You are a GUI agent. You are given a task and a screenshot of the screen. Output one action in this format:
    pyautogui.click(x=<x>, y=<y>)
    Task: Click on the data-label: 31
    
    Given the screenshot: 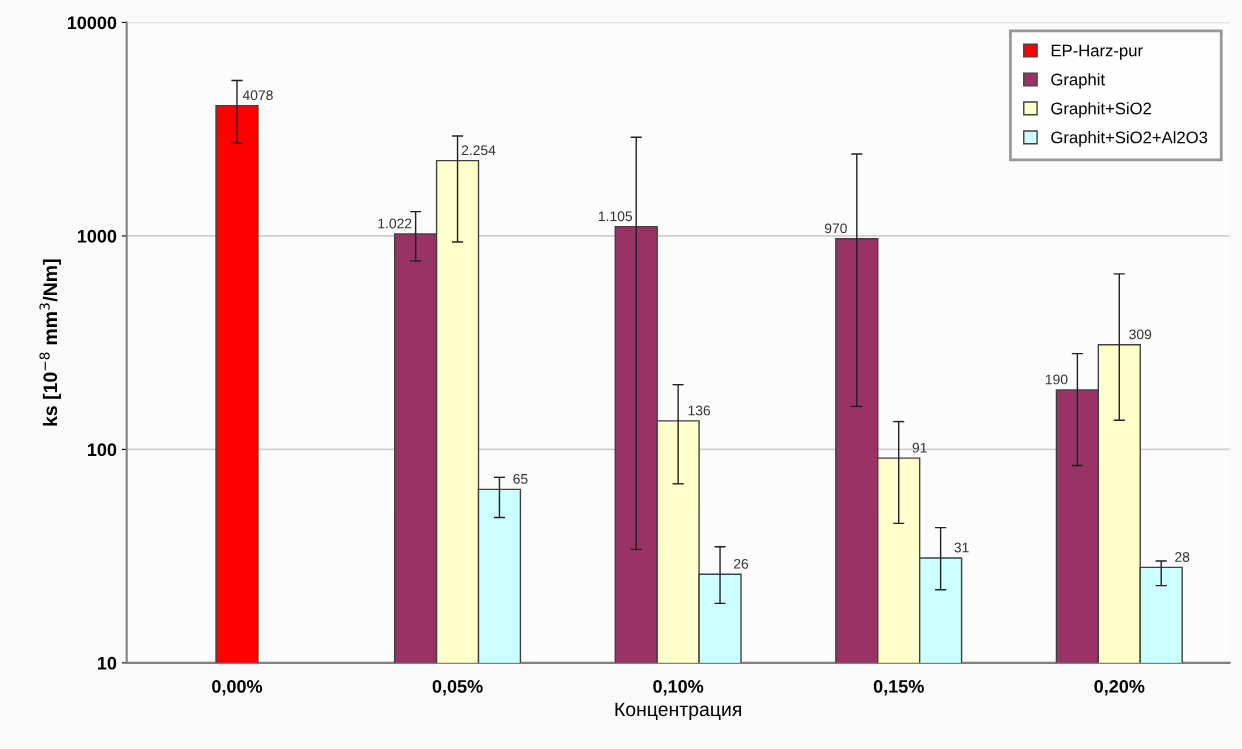 What is the action you would take?
    pyautogui.click(x=961, y=547)
    